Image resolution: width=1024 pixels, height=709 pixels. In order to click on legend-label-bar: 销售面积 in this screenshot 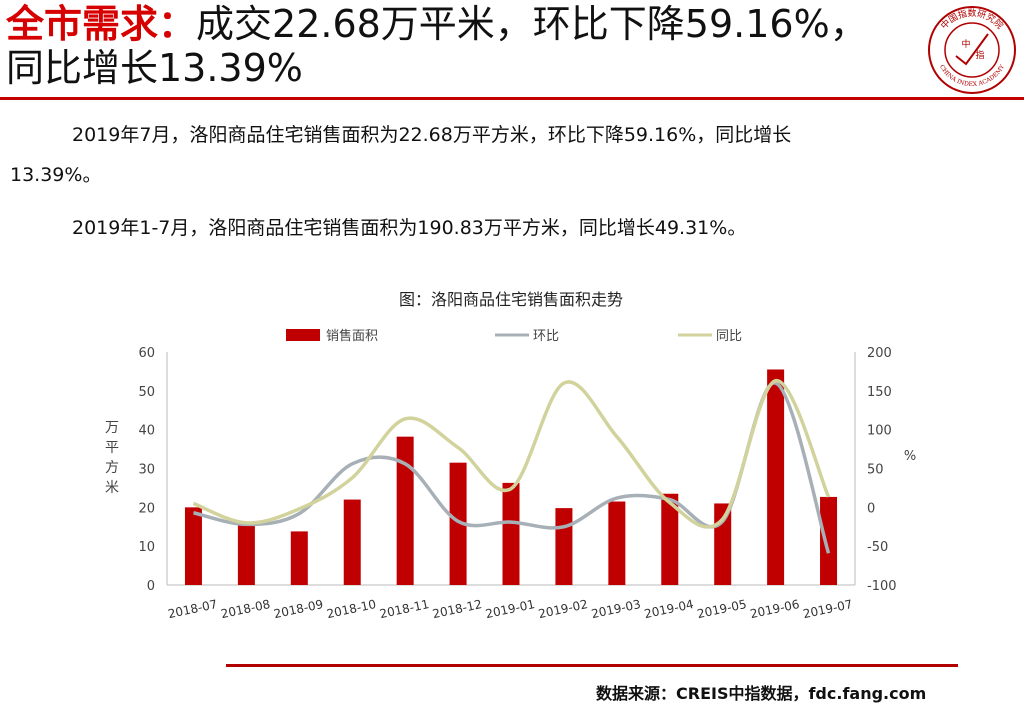, I will do `click(352, 336)`.